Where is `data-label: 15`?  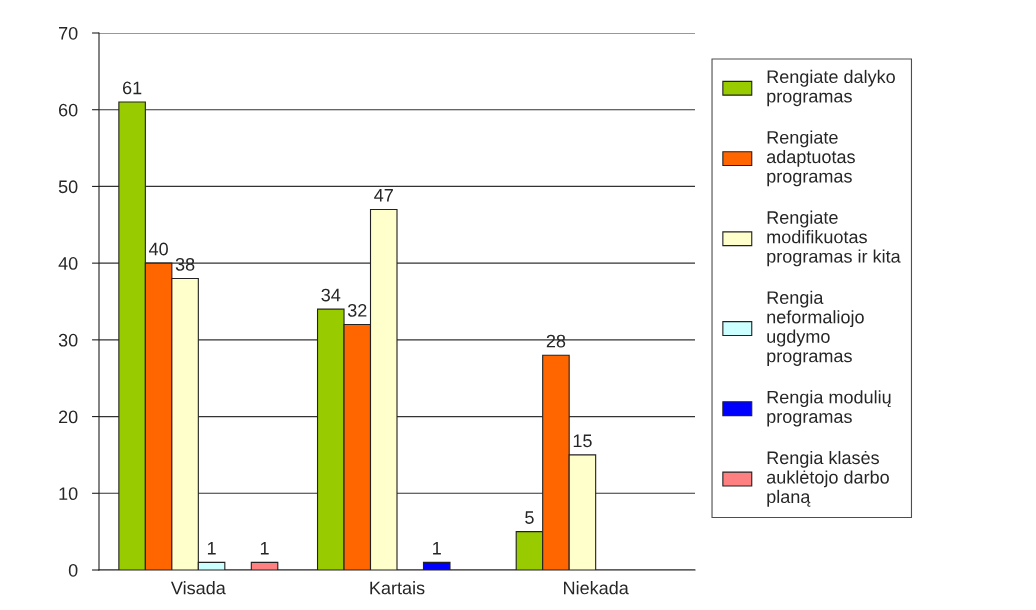 data-label: 15 is located at coordinates (582, 441).